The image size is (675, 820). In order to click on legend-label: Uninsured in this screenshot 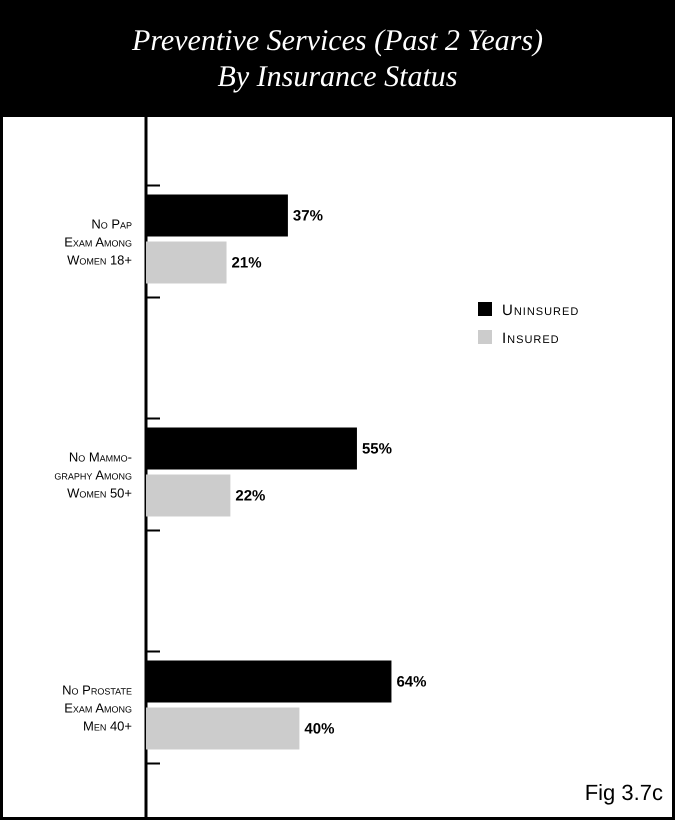, I will do `click(541, 310)`.